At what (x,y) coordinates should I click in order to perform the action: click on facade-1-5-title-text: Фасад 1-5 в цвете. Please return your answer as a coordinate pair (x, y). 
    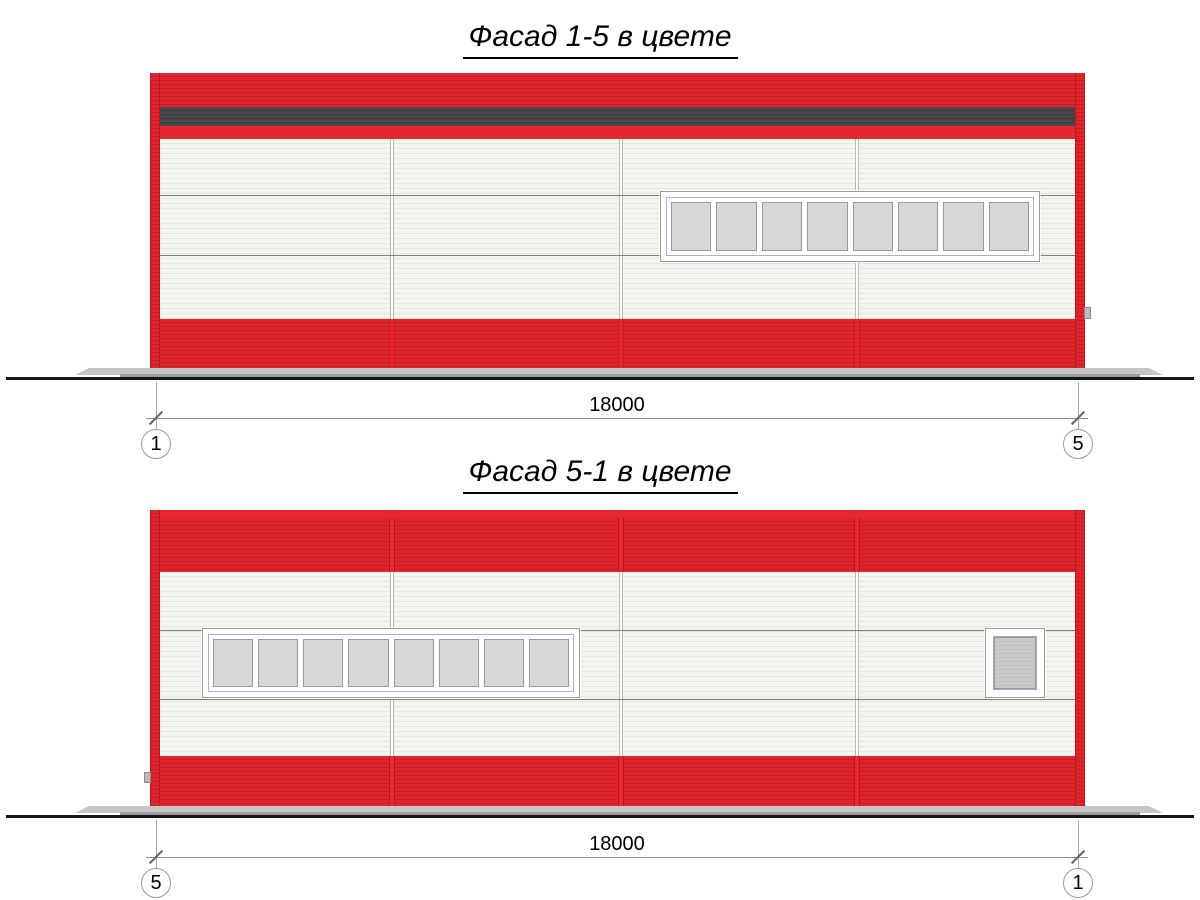
    Looking at the image, I should click on (600, 39).